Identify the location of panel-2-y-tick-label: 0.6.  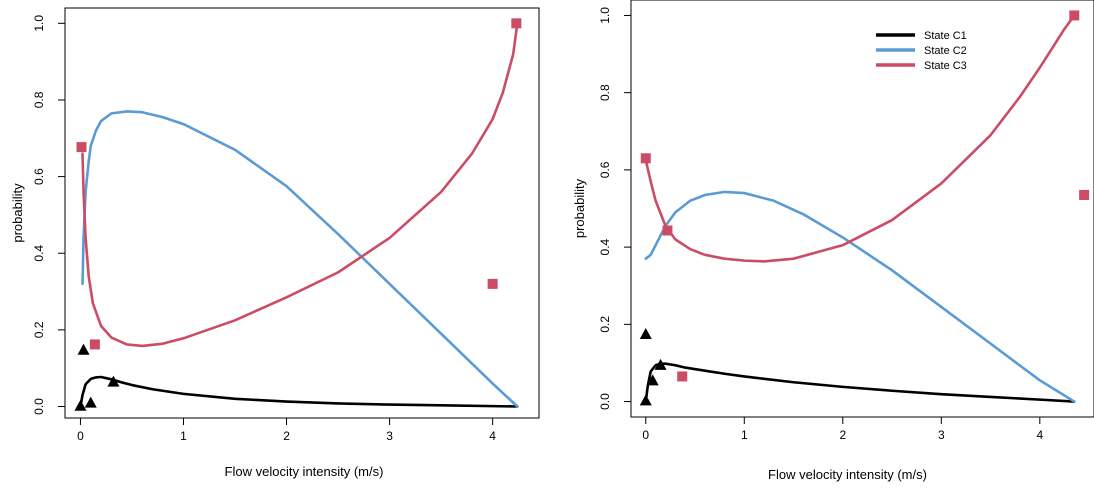
(605, 169).